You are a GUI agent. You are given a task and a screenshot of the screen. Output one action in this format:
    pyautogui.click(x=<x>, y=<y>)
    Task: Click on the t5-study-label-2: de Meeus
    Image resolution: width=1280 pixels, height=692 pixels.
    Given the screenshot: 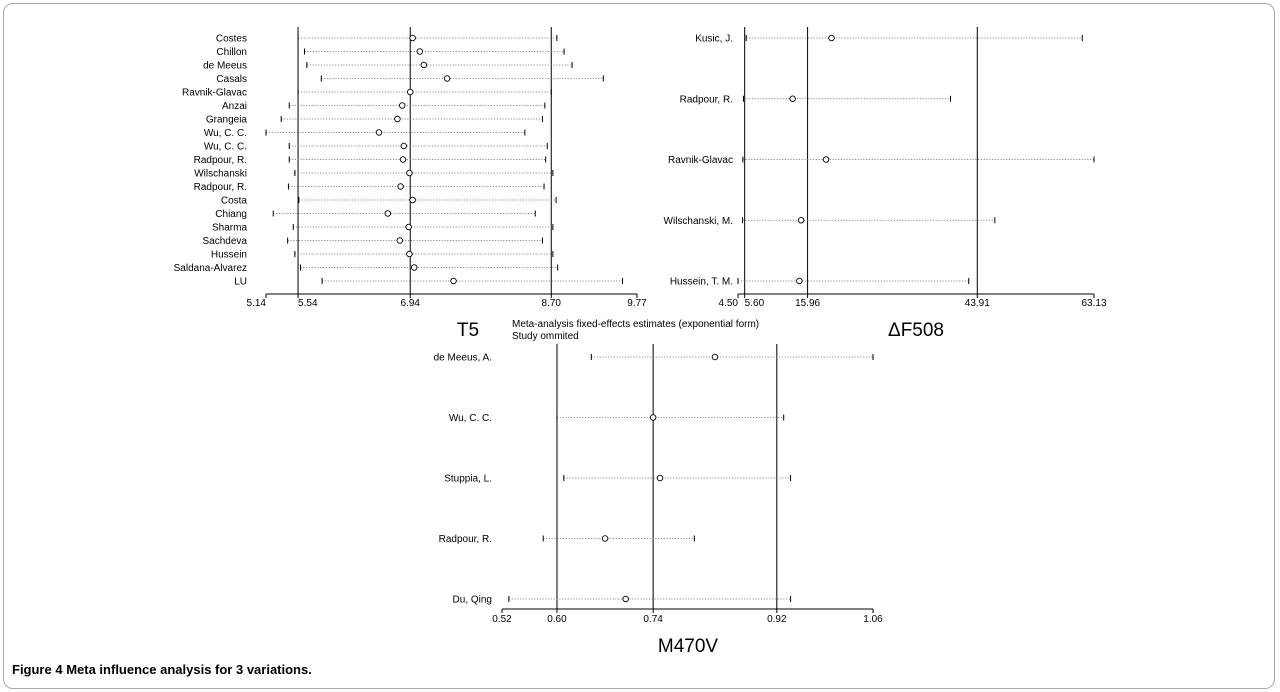 What is the action you would take?
    pyautogui.click(x=225, y=66)
    